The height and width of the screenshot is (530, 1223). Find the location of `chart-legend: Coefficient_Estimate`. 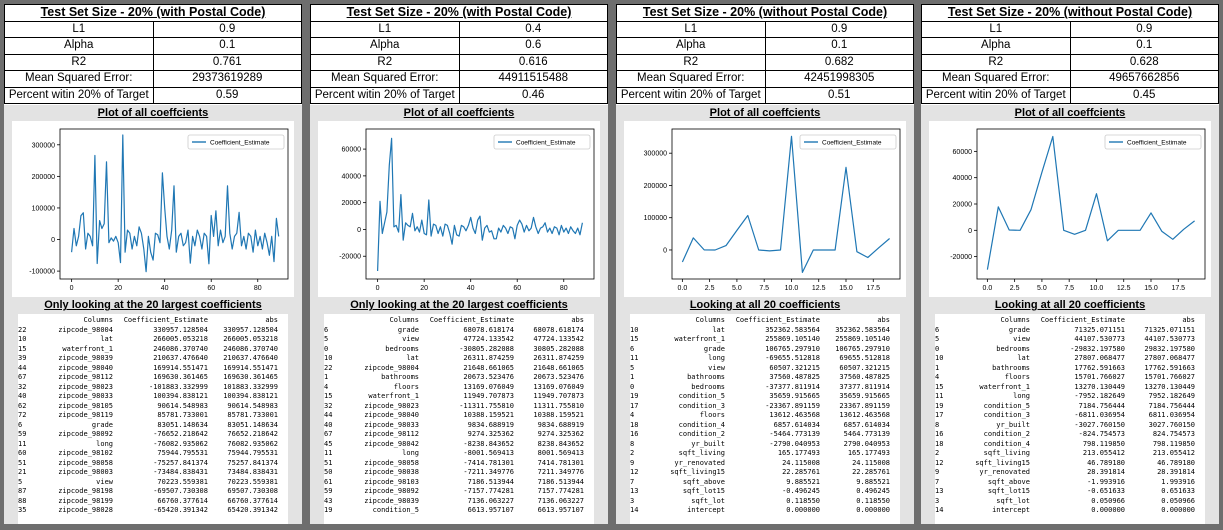

chart-legend: Coefficient_Estimate is located at coordinates (1153, 142).